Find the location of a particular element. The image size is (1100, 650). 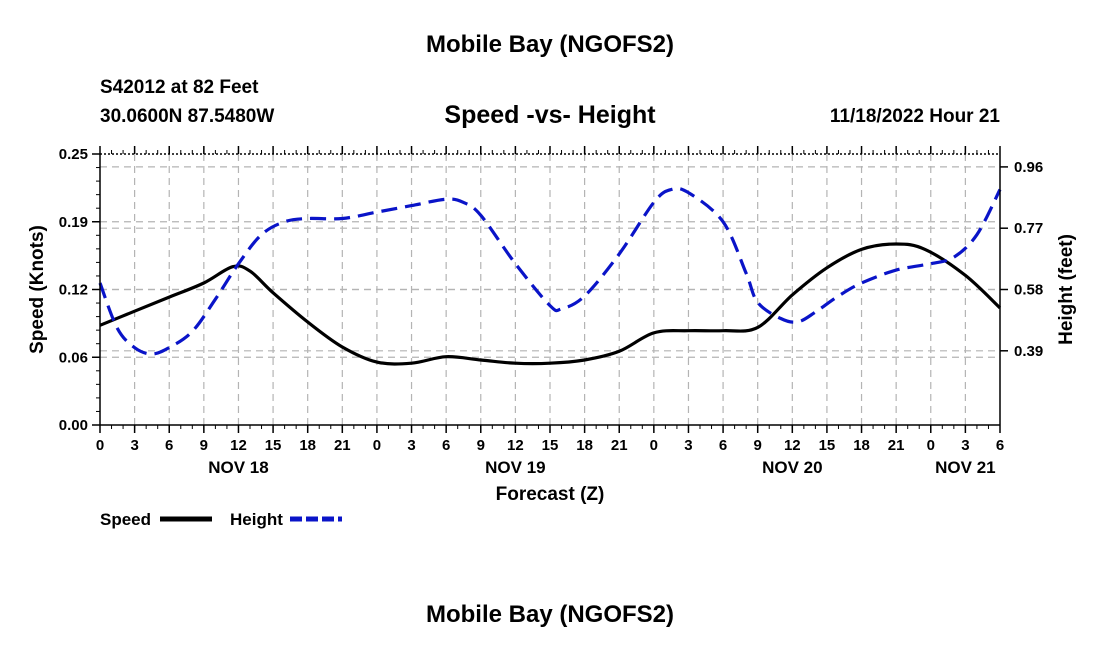

forecast-datetime: 11/18/2022 Hour 21 is located at coordinates (914, 116).